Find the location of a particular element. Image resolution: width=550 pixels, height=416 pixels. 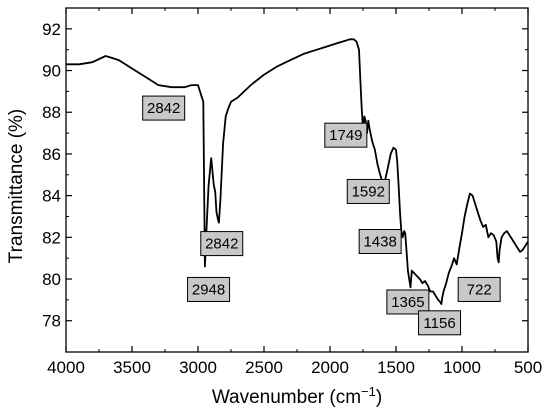

x-tick-label: 2500 is located at coordinates (264, 367).